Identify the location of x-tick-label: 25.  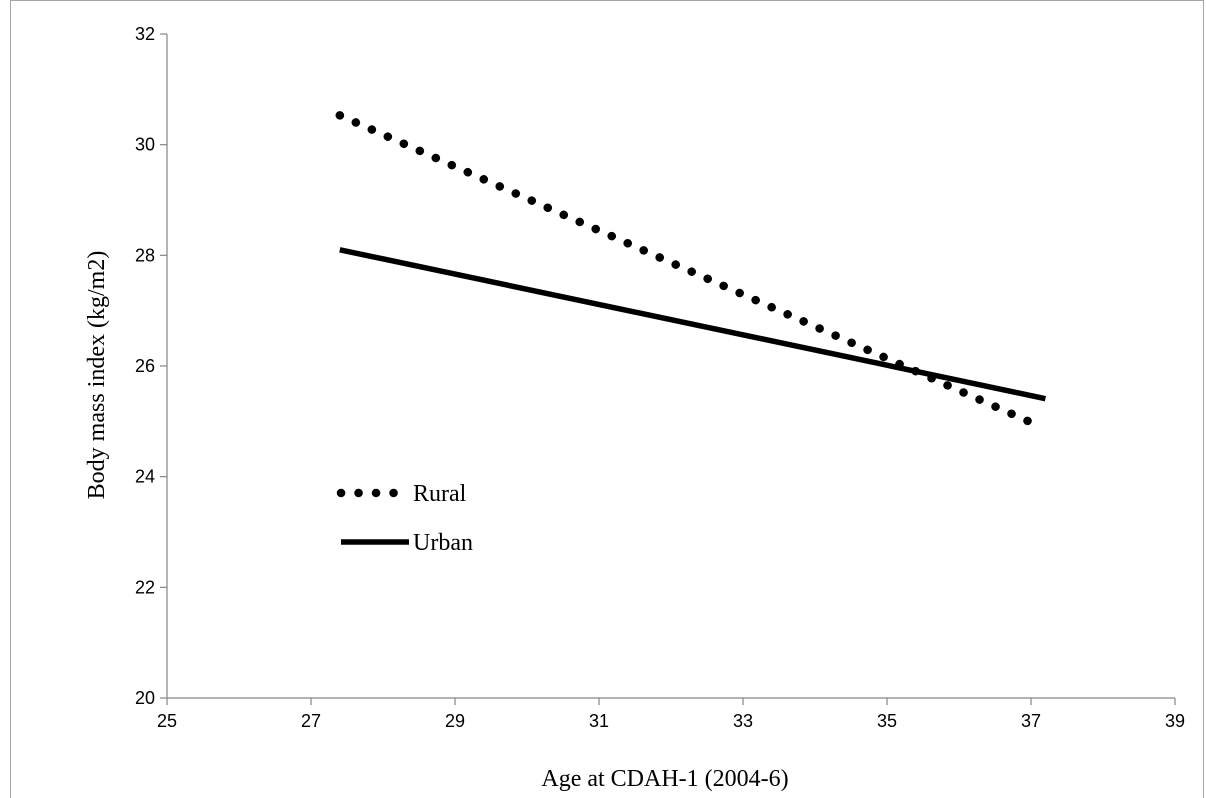
(167, 721).